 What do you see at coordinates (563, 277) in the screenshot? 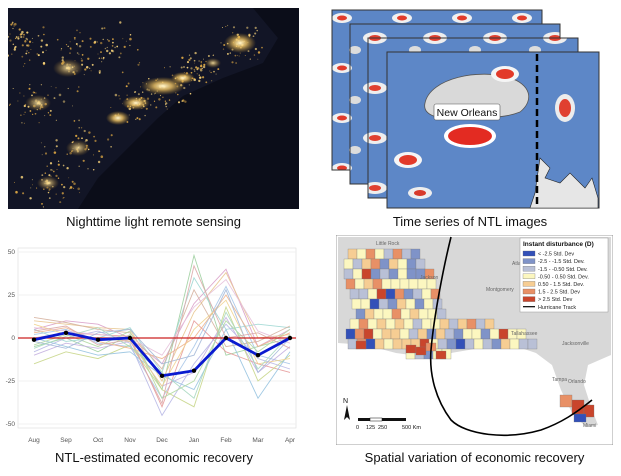
I see `legend-label: -0.50 - 0.50 Std. Dev.` at bounding box center [563, 277].